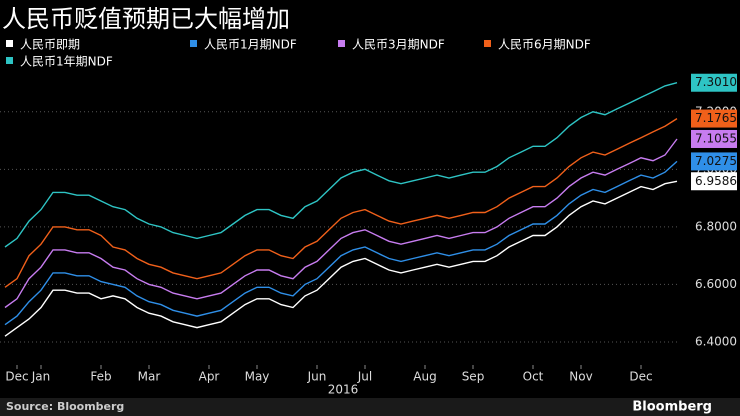  I want to click on end-label: 7.1055, so click(716, 138).